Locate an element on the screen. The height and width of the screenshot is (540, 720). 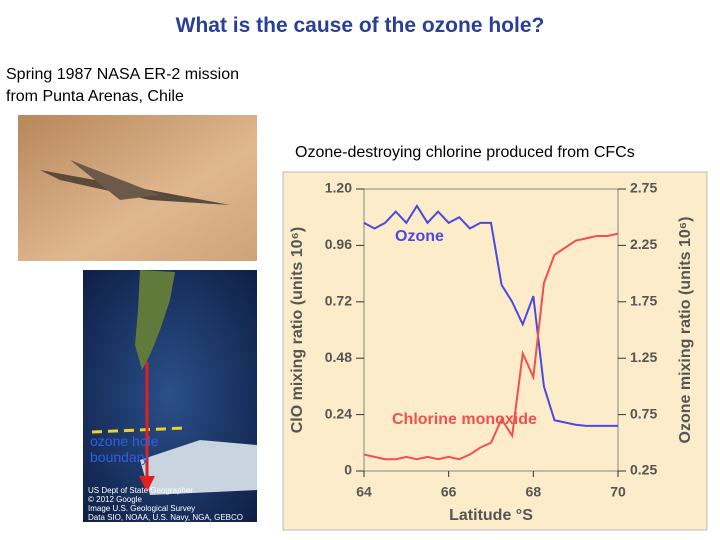
y-tick-label: 0.96 is located at coordinates (338, 244).